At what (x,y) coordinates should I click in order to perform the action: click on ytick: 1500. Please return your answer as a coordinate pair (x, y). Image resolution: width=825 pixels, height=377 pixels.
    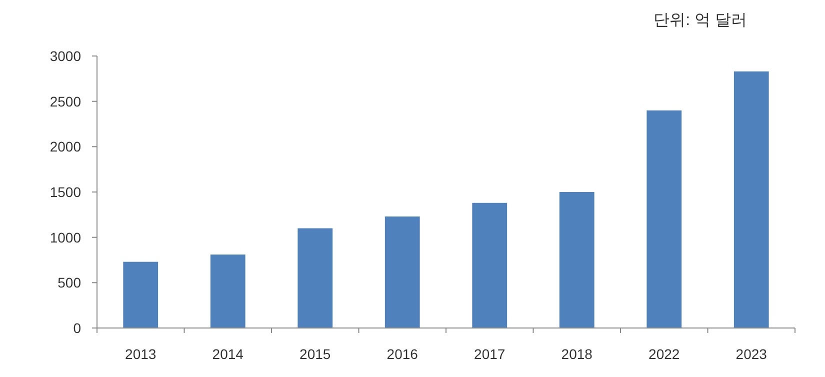
    Looking at the image, I should click on (65, 192).